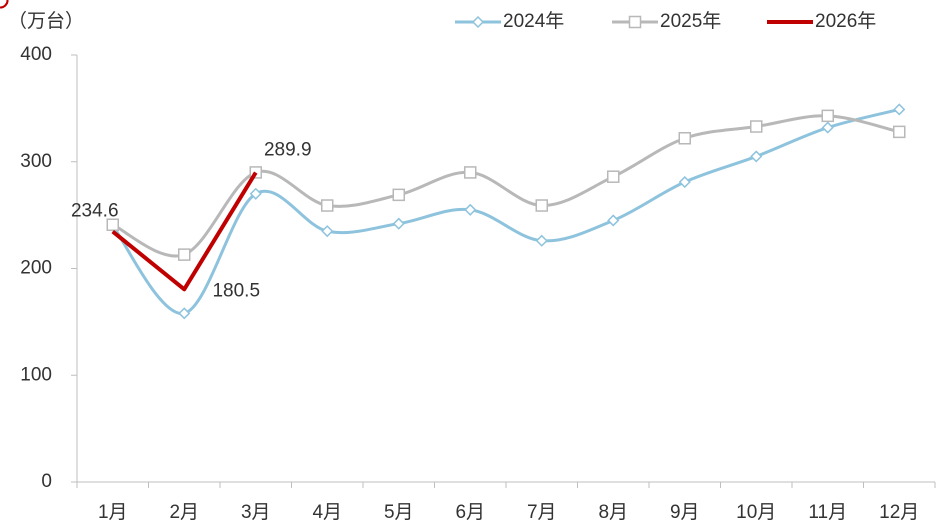  What do you see at coordinates (613, 512) in the screenshot?
I see `x-tick-label: 8月` at bounding box center [613, 512].